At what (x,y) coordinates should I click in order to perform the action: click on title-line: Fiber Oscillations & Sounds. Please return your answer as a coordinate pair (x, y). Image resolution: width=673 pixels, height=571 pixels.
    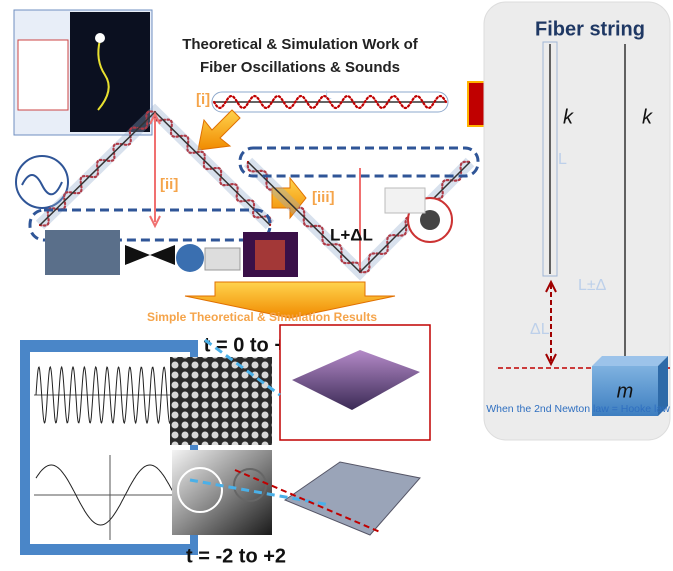
    Looking at the image, I should click on (300, 67).